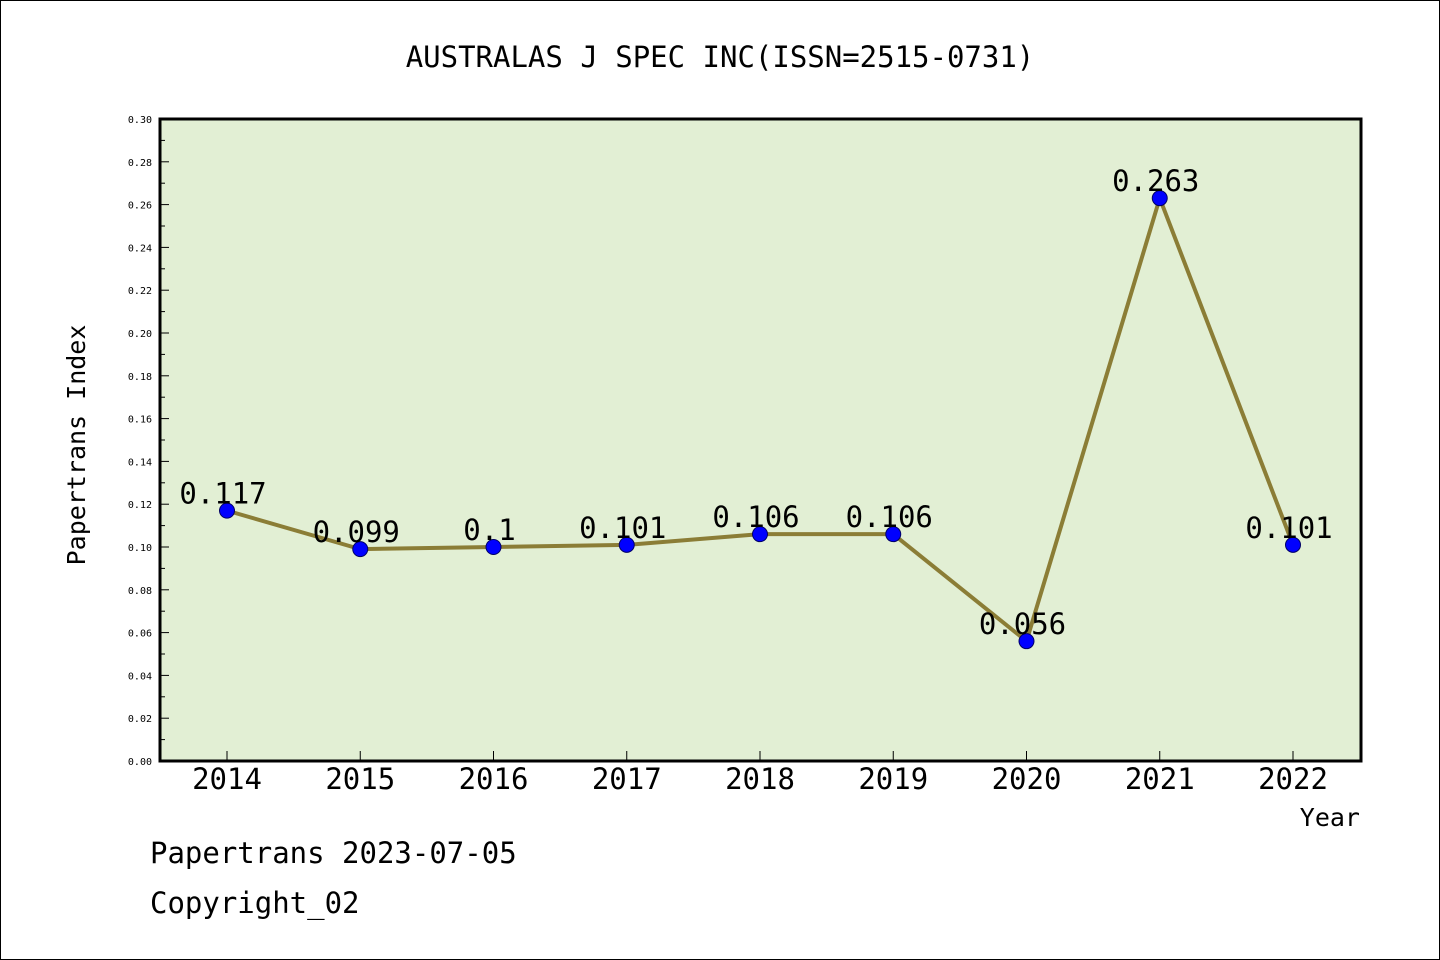 This screenshot has height=960, width=1440. Describe the element at coordinates (893, 779) in the screenshot. I see `x-tick-label: 2019` at that location.